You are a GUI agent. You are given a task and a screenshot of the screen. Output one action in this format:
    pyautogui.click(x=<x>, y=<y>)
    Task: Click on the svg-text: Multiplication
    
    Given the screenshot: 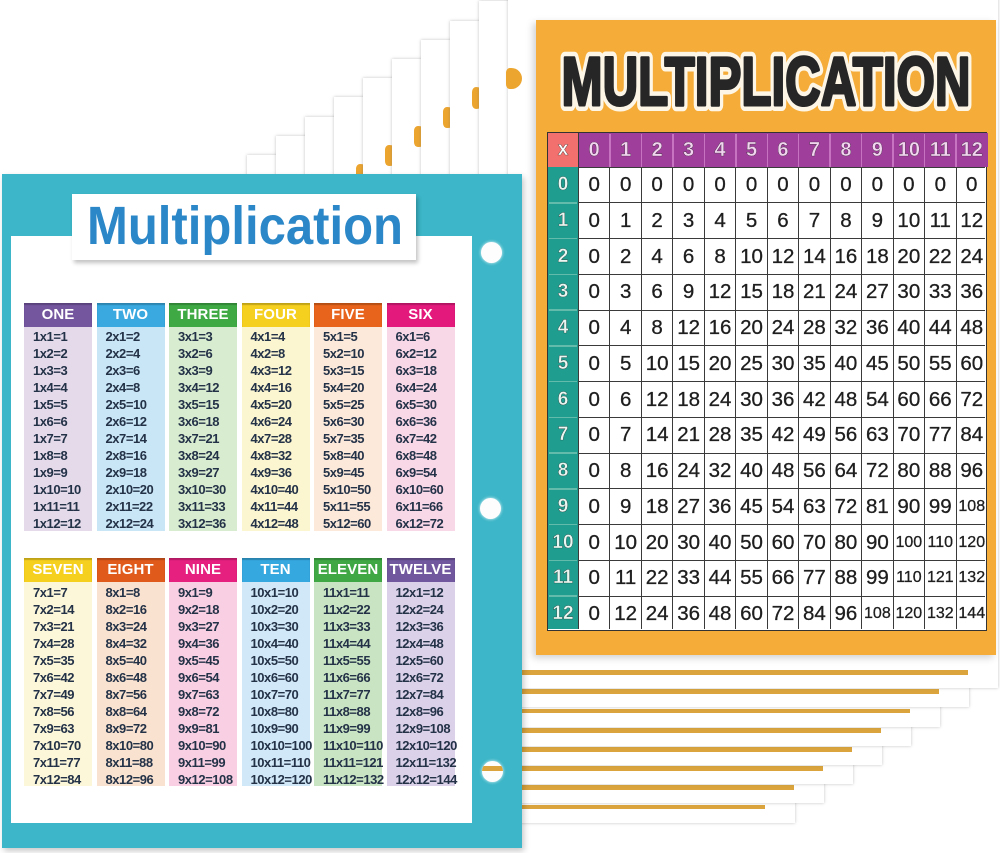 What is the action you would take?
    pyautogui.click(x=245, y=226)
    